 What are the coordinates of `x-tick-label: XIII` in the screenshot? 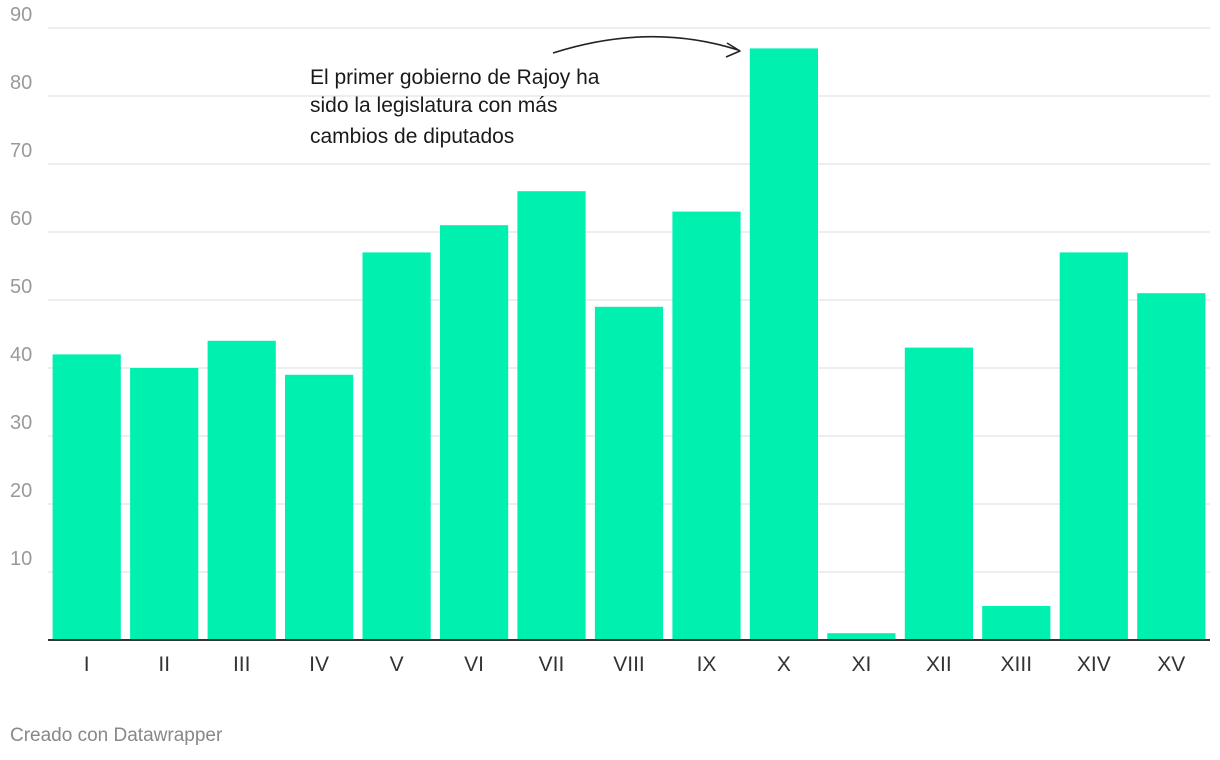 It's located at (1017, 664).